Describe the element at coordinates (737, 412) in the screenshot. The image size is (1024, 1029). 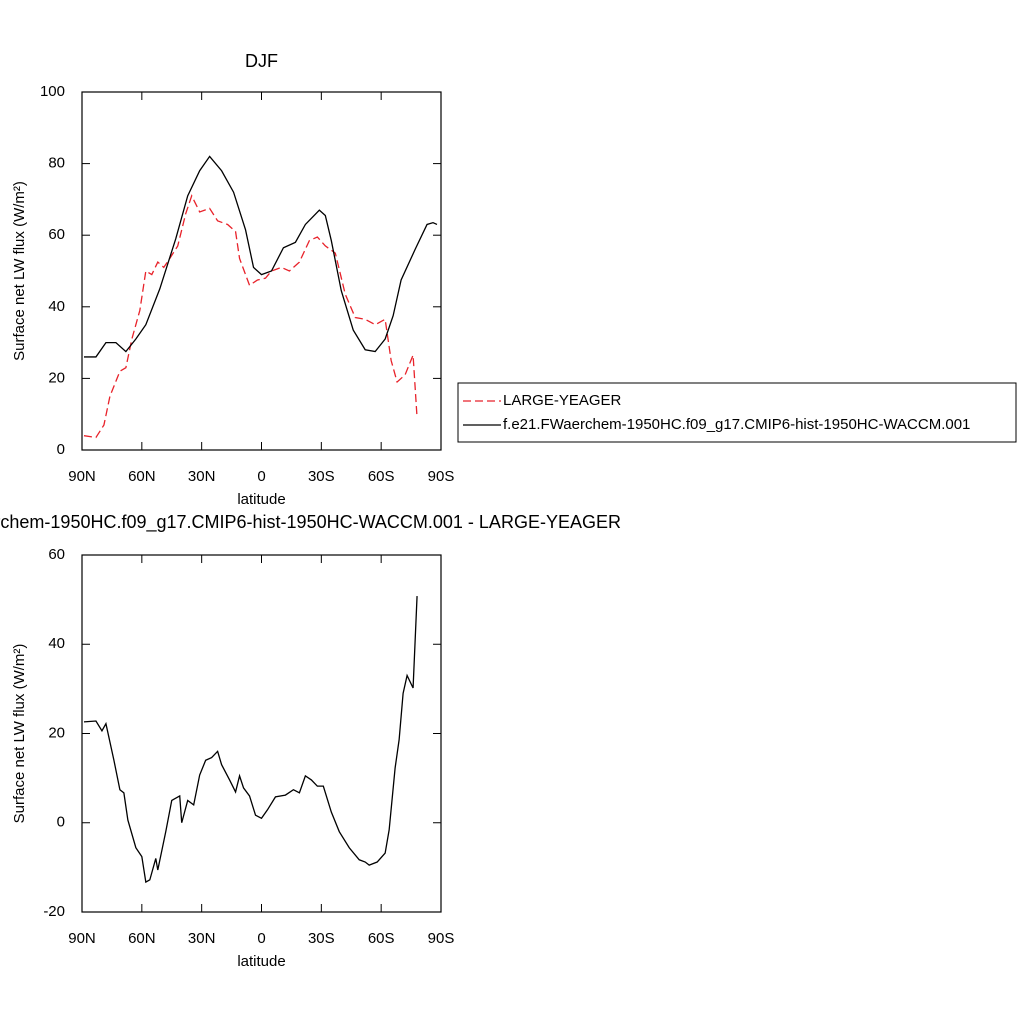
I see `legend-box` at that location.